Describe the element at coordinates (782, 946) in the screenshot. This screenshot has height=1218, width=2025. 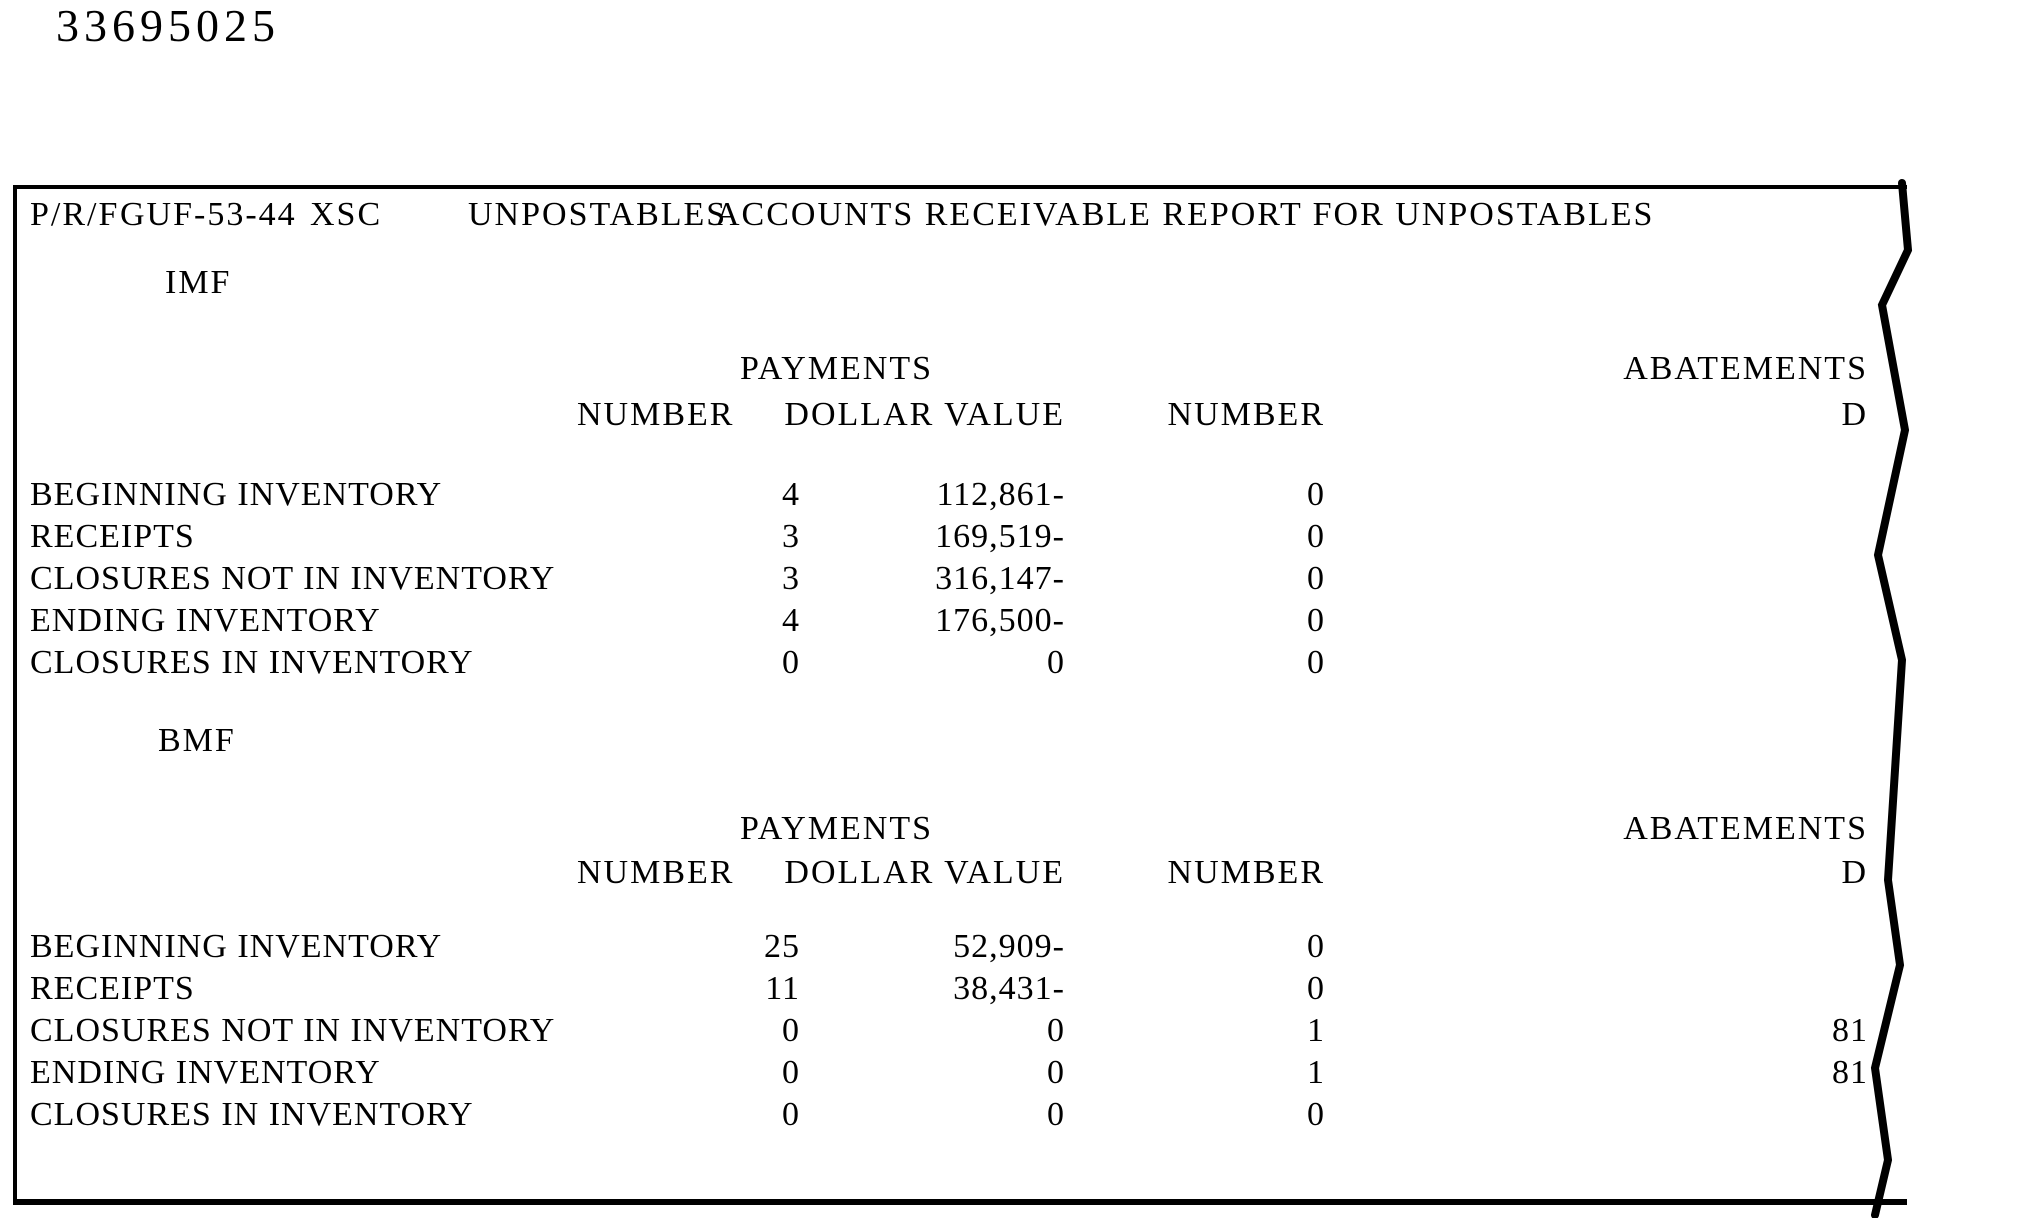
I see `payments-number-value: 25` at that location.